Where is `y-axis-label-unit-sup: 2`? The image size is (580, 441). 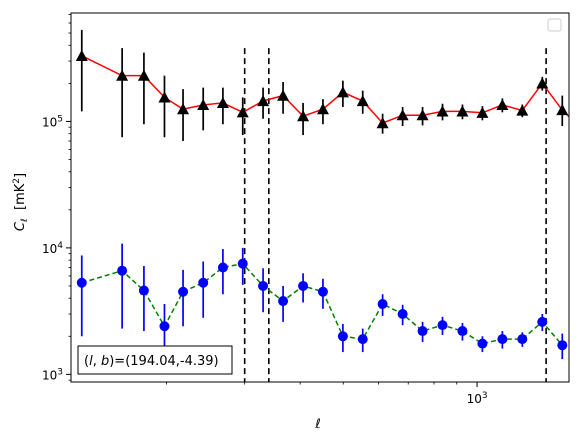 y-axis-label-unit-sup: 2 is located at coordinates (17, 181).